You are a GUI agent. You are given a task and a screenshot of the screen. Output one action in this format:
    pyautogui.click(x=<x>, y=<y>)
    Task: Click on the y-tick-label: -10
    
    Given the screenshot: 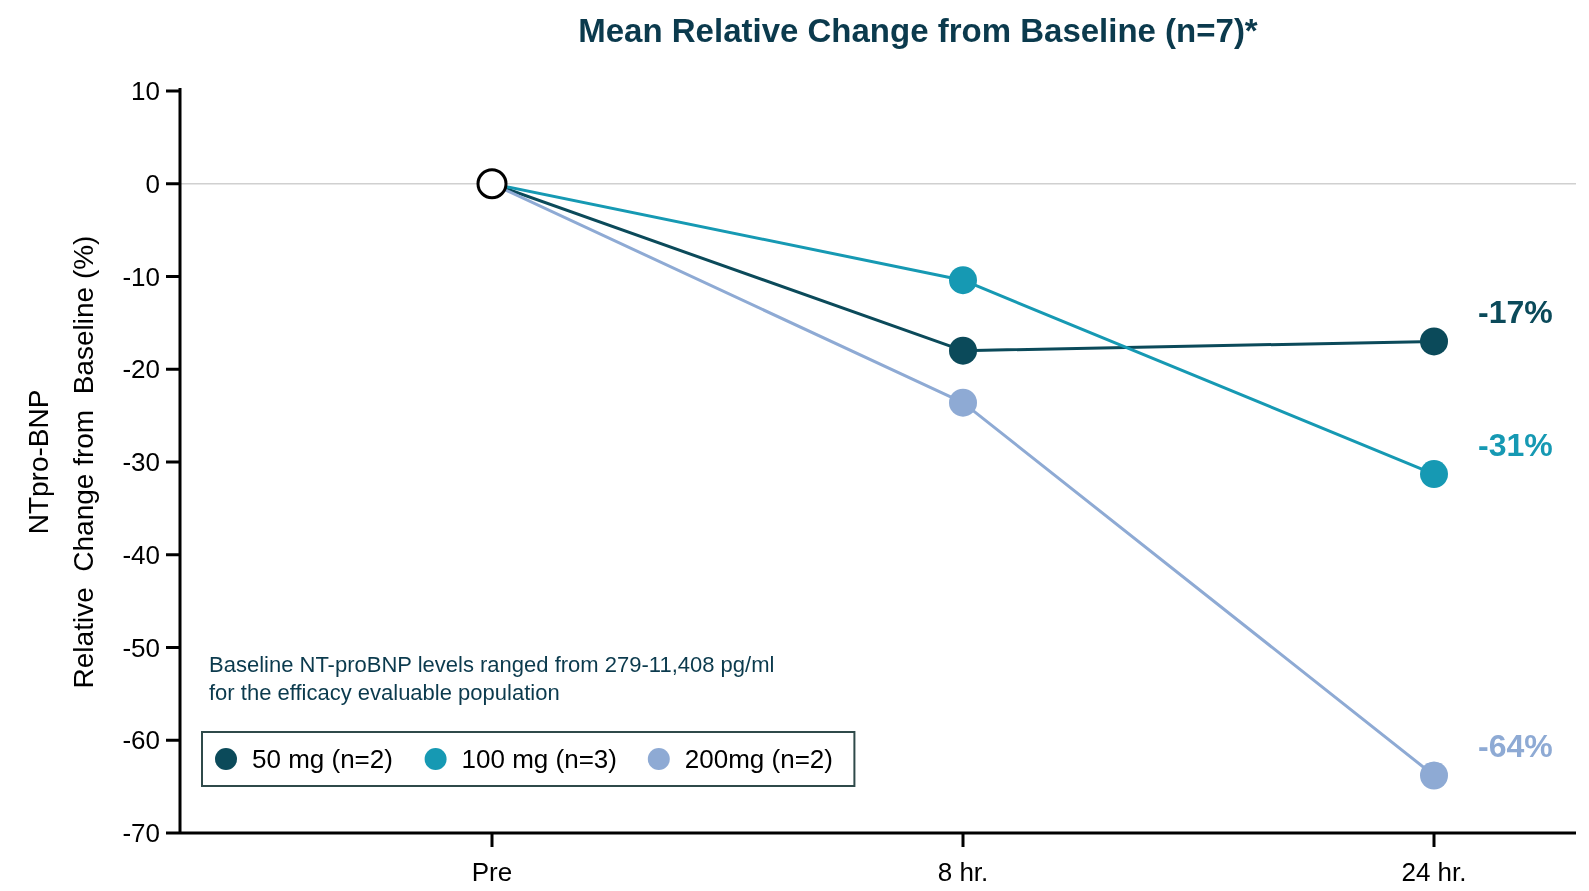 What is the action you would take?
    pyautogui.click(x=141, y=276)
    